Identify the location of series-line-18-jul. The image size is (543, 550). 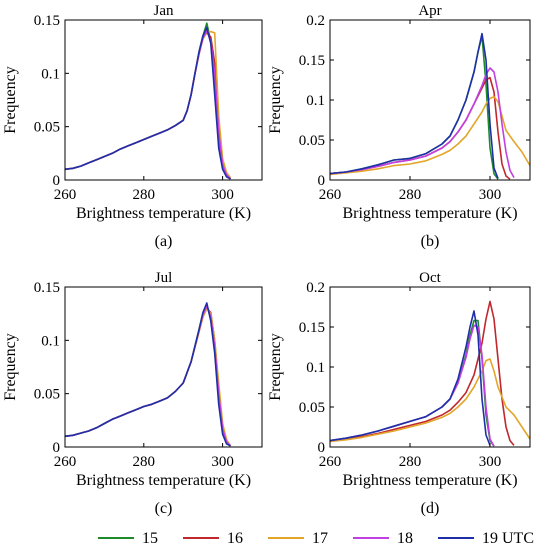
(148, 376).